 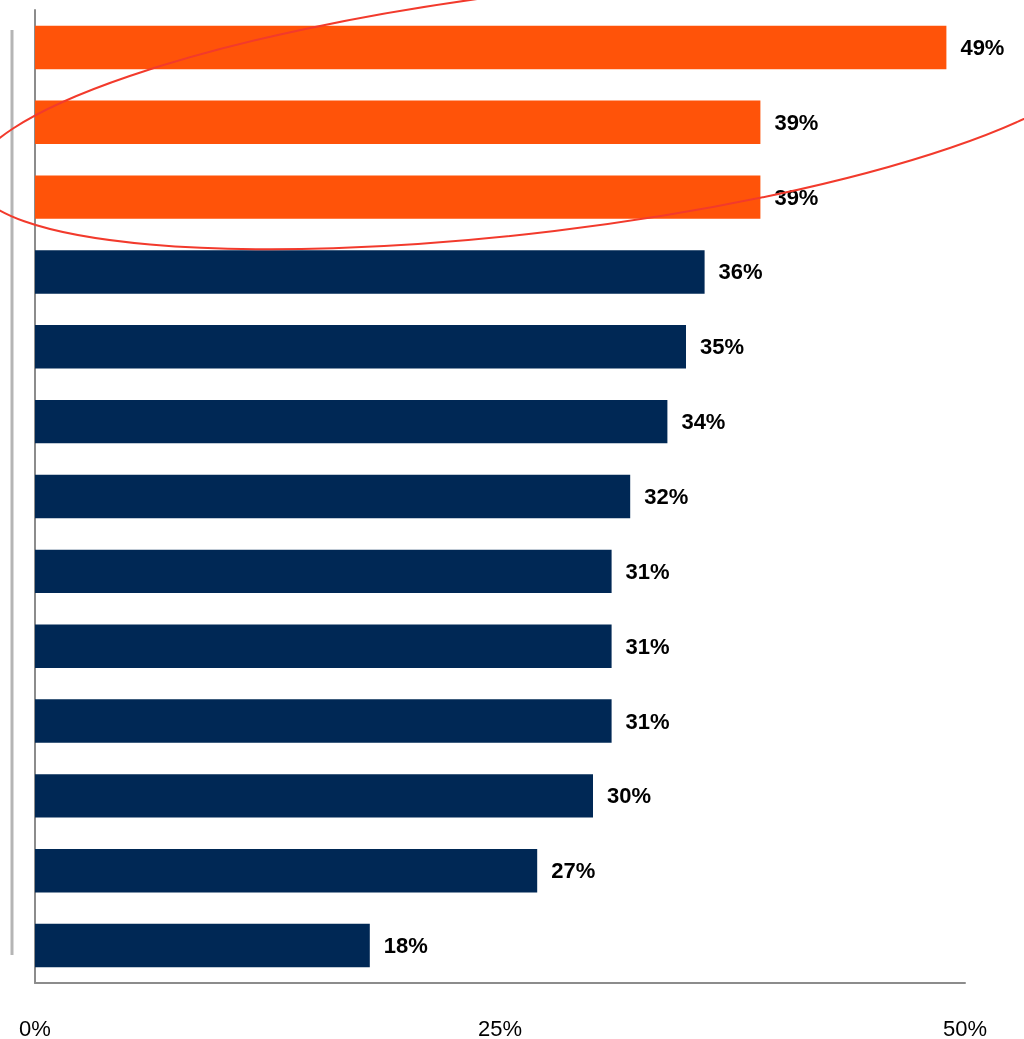 I want to click on data-label: 34%, so click(x=703, y=422).